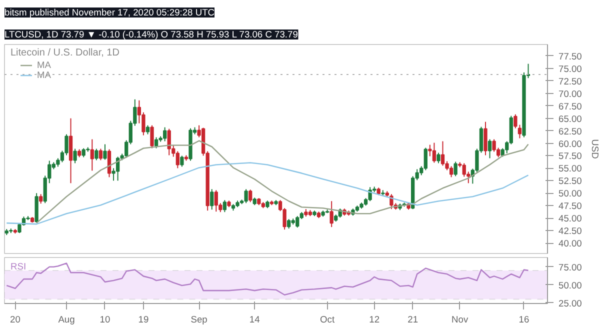  I want to click on x-tick-label: Aug, so click(66, 319).